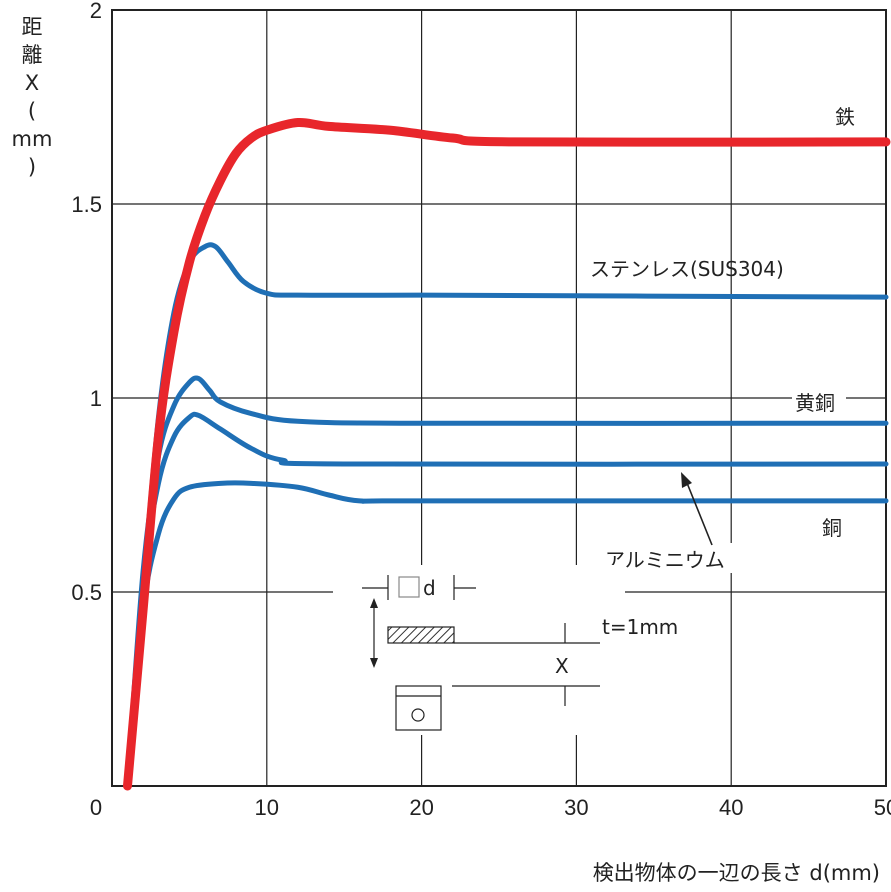 This screenshot has height=892, width=891. Describe the element at coordinates (32, 139) in the screenshot. I see `y-axis-label-part: mm` at that location.